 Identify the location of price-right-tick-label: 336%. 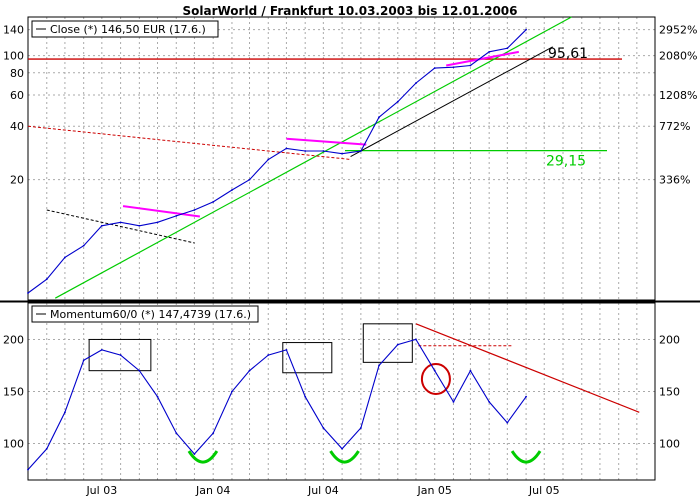
(674, 180).